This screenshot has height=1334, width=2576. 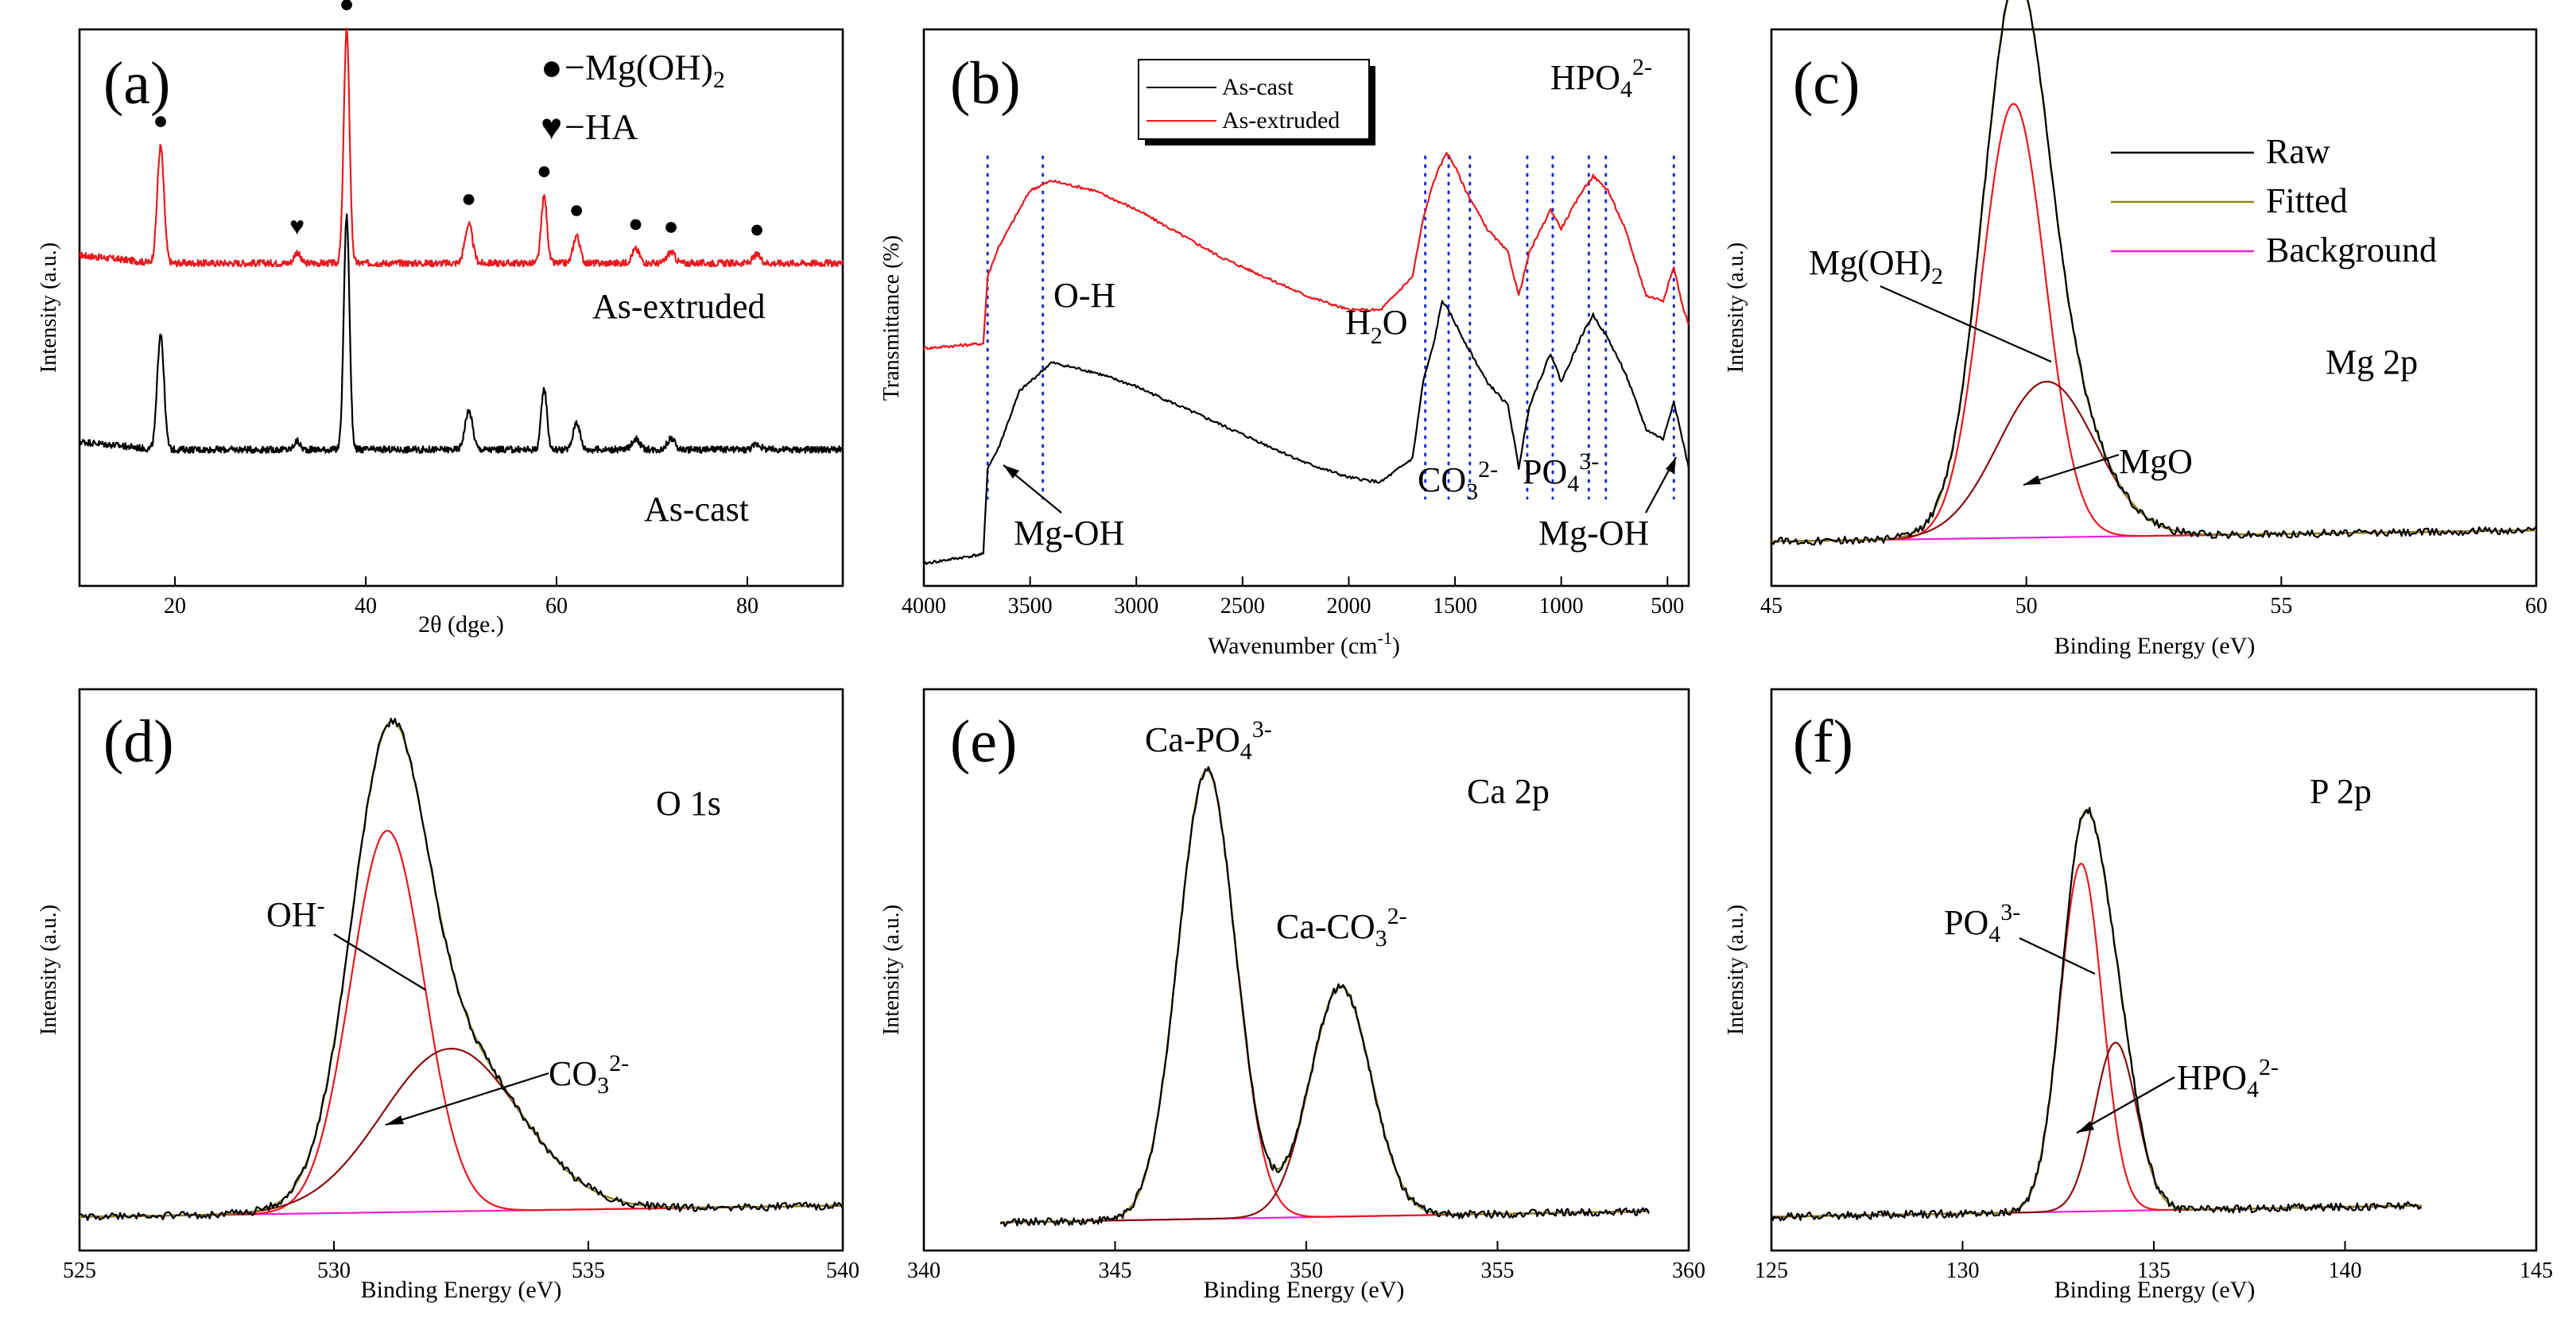 I want to click on panel-e-curves, so click(x=1325, y=997).